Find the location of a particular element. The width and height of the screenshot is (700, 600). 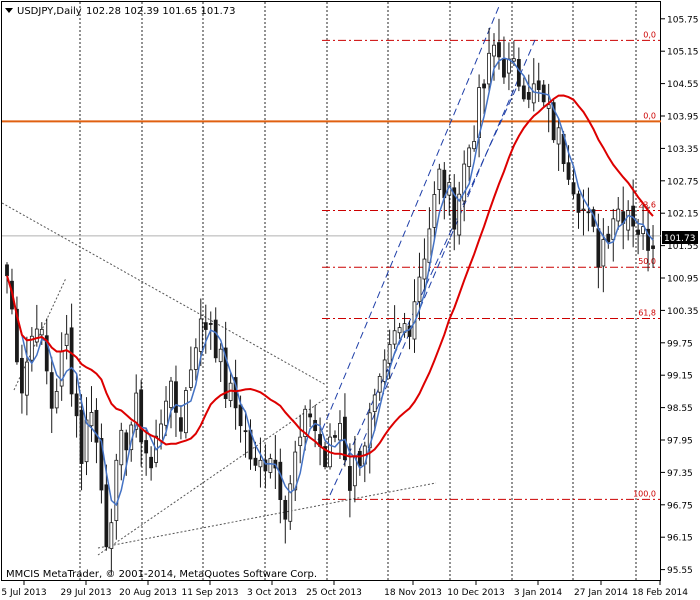

x-tick-label: 29 Jul 2013 is located at coordinates (86, 593).